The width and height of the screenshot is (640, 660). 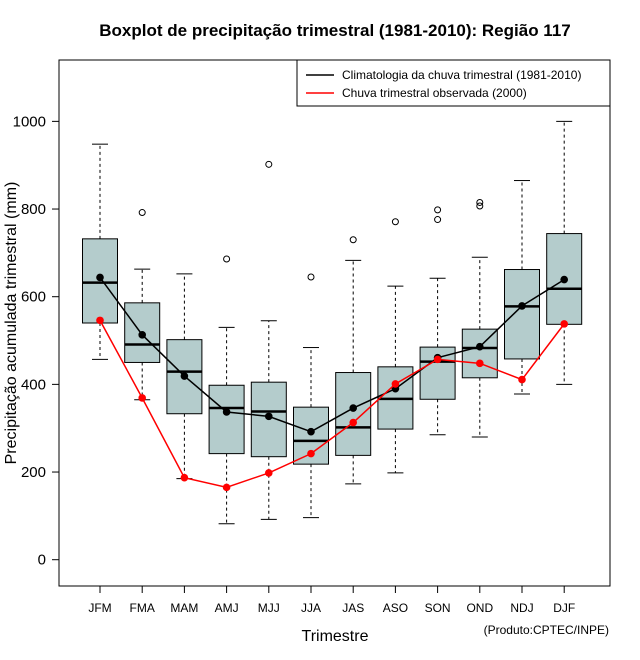 What do you see at coordinates (479, 318) in the screenshot?
I see `boxplot-ond` at bounding box center [479, 318].